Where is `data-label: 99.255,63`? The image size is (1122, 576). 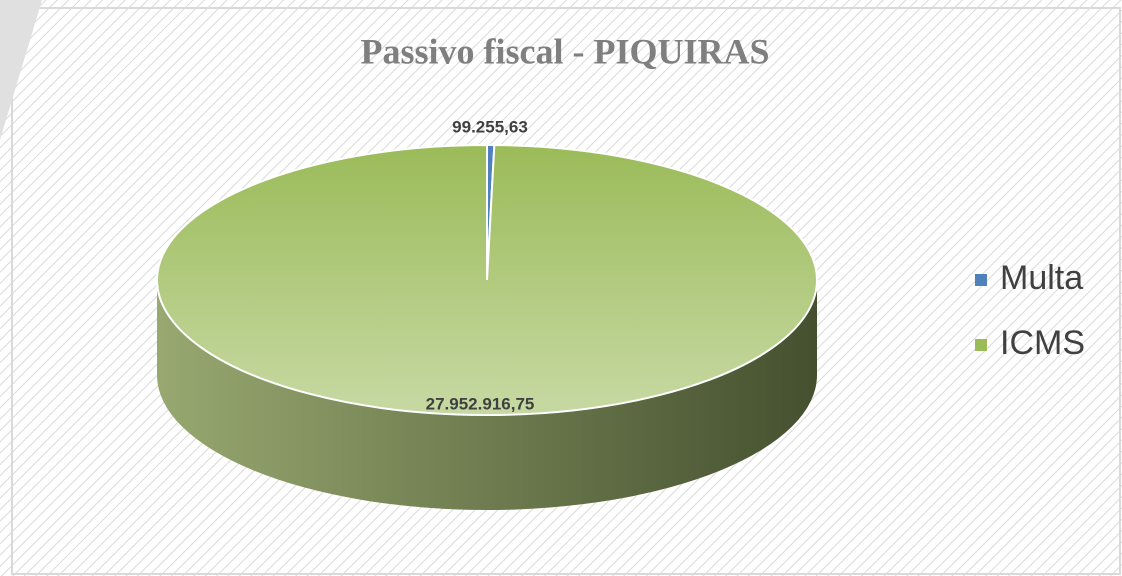
data-label: 99.255,63 is located at coordinates (490, 126).